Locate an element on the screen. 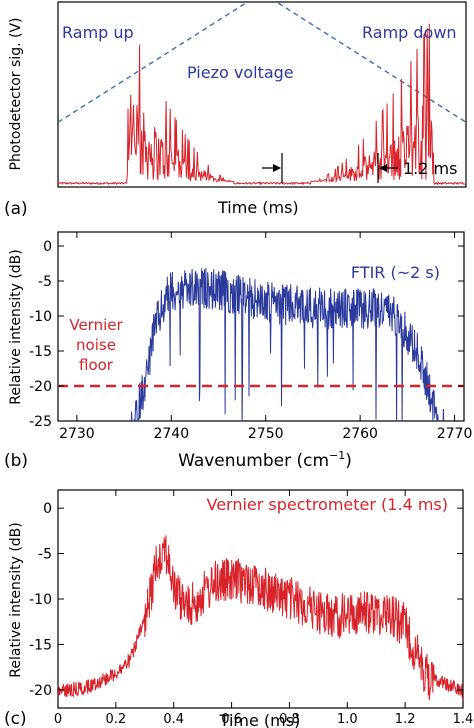 This screenshot has height=728, width=474. noise-floor-label-line1: Vernier is located at coordinates (96, 325).